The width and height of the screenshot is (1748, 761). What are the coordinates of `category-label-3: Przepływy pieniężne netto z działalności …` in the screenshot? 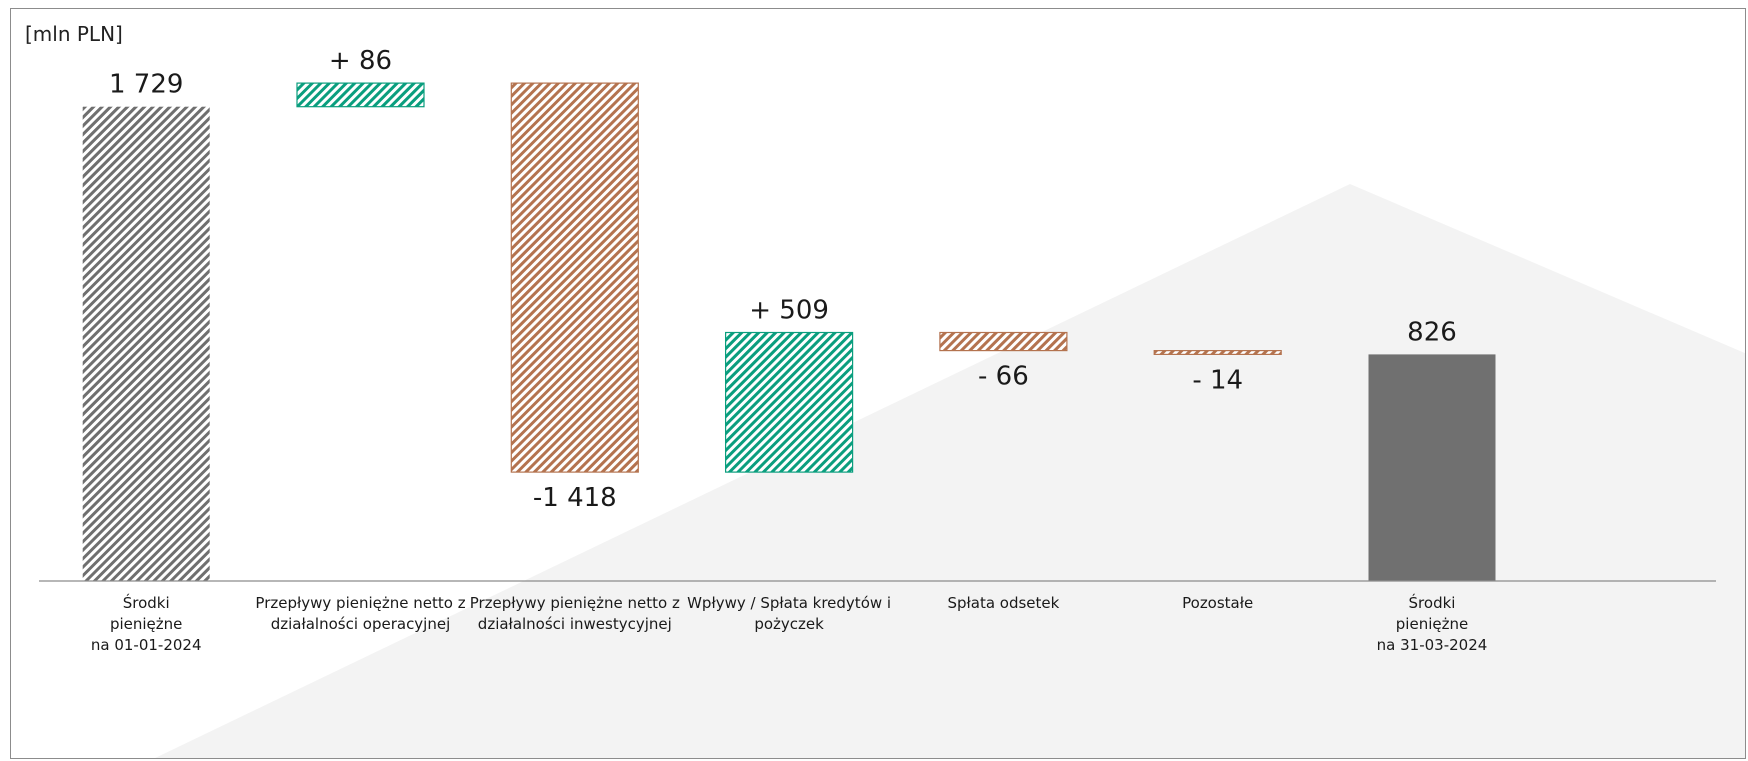 It's located at (575, 613).